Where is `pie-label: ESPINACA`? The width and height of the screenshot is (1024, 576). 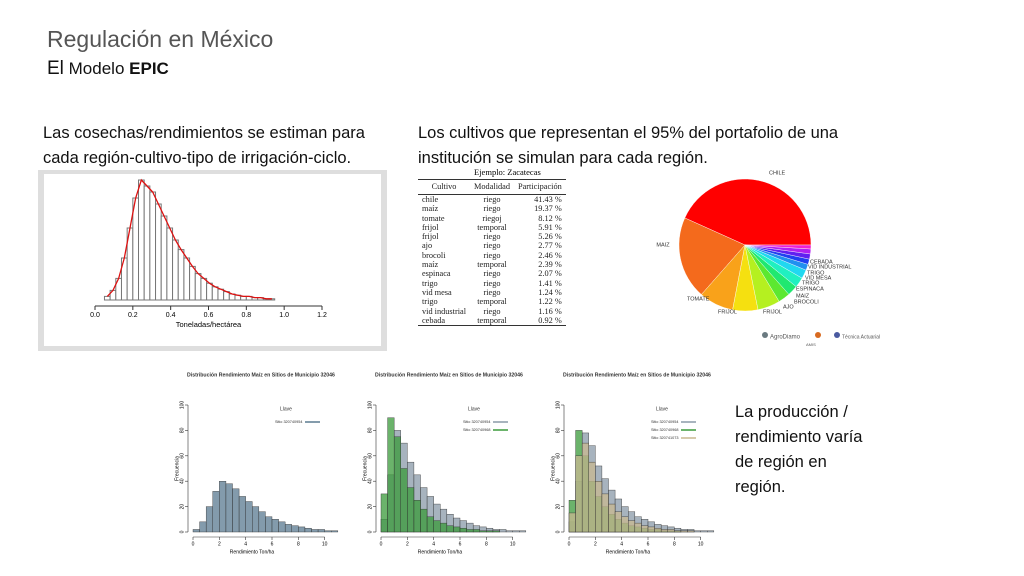 pie-label: ESPINACA is located at coordinates (810, 289).